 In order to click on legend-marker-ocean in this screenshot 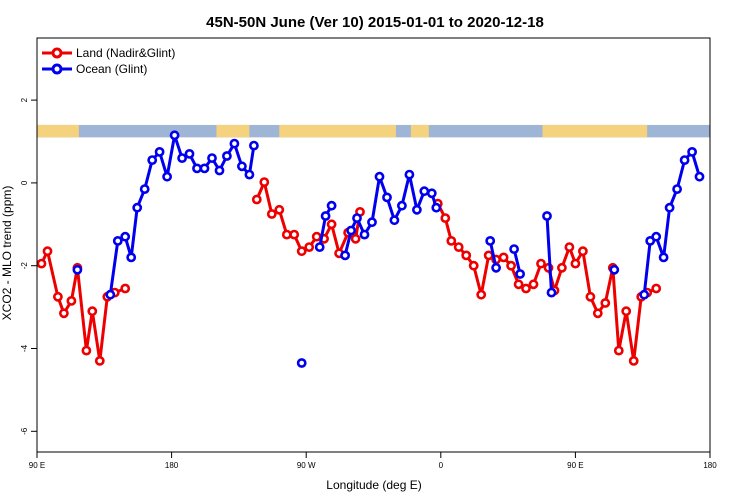, I will do `click(57, 69)`.